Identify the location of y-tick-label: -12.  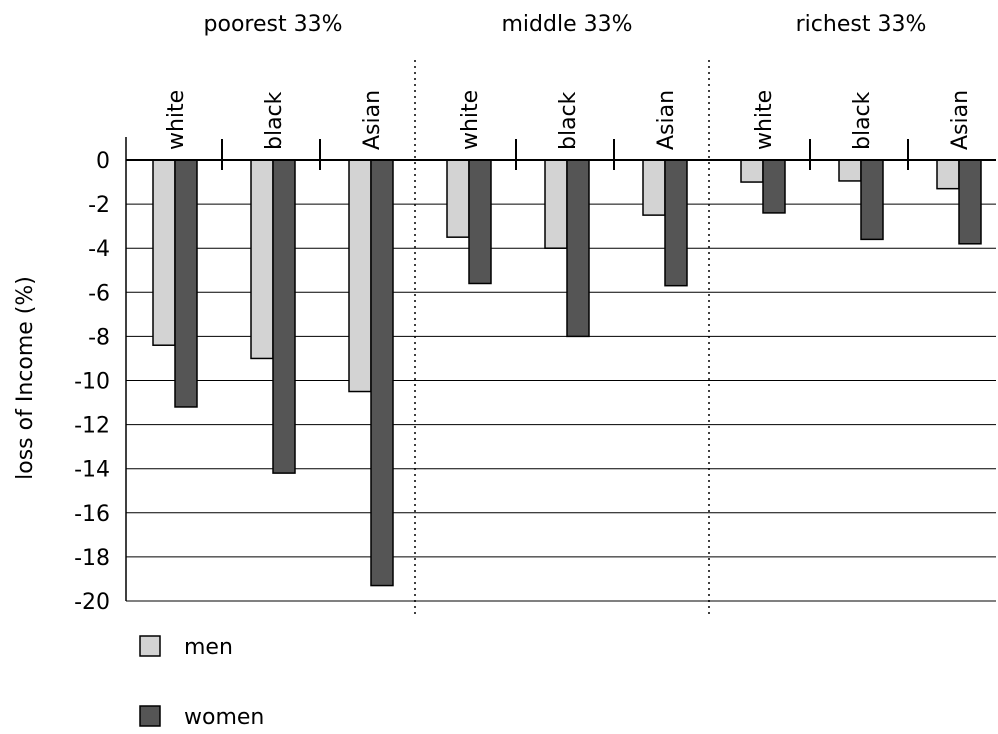
(92, 426).